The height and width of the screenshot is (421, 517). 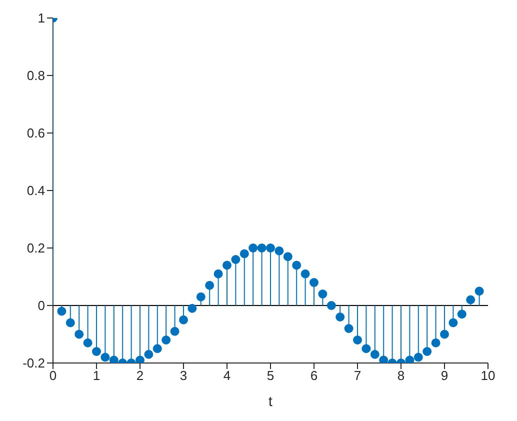 What do you see at coordinates (314, 376) in the screenshot?
I see `x-tick-label: 6` at bounding box center [314, 376].